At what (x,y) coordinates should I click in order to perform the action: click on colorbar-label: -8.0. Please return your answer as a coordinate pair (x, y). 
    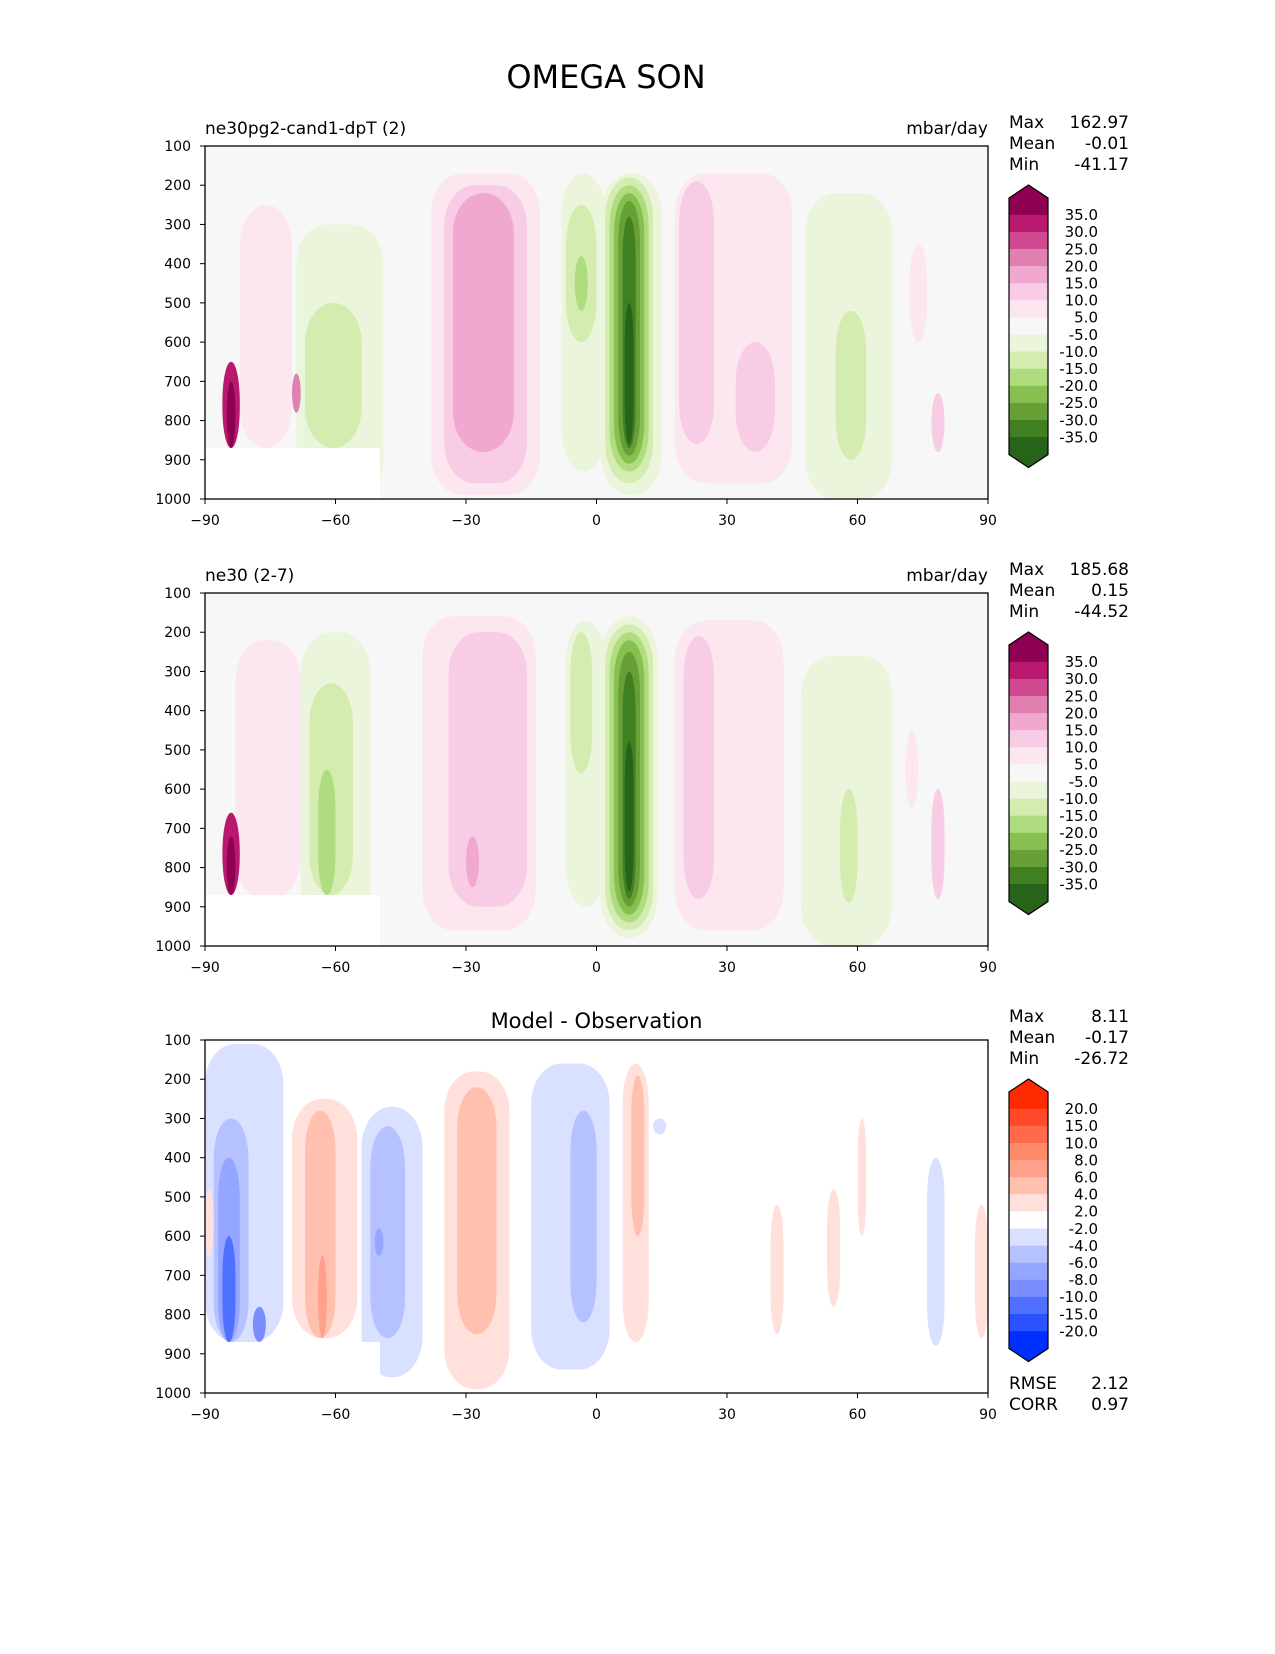
    Looking at the image, I should click on (1083, 1280).